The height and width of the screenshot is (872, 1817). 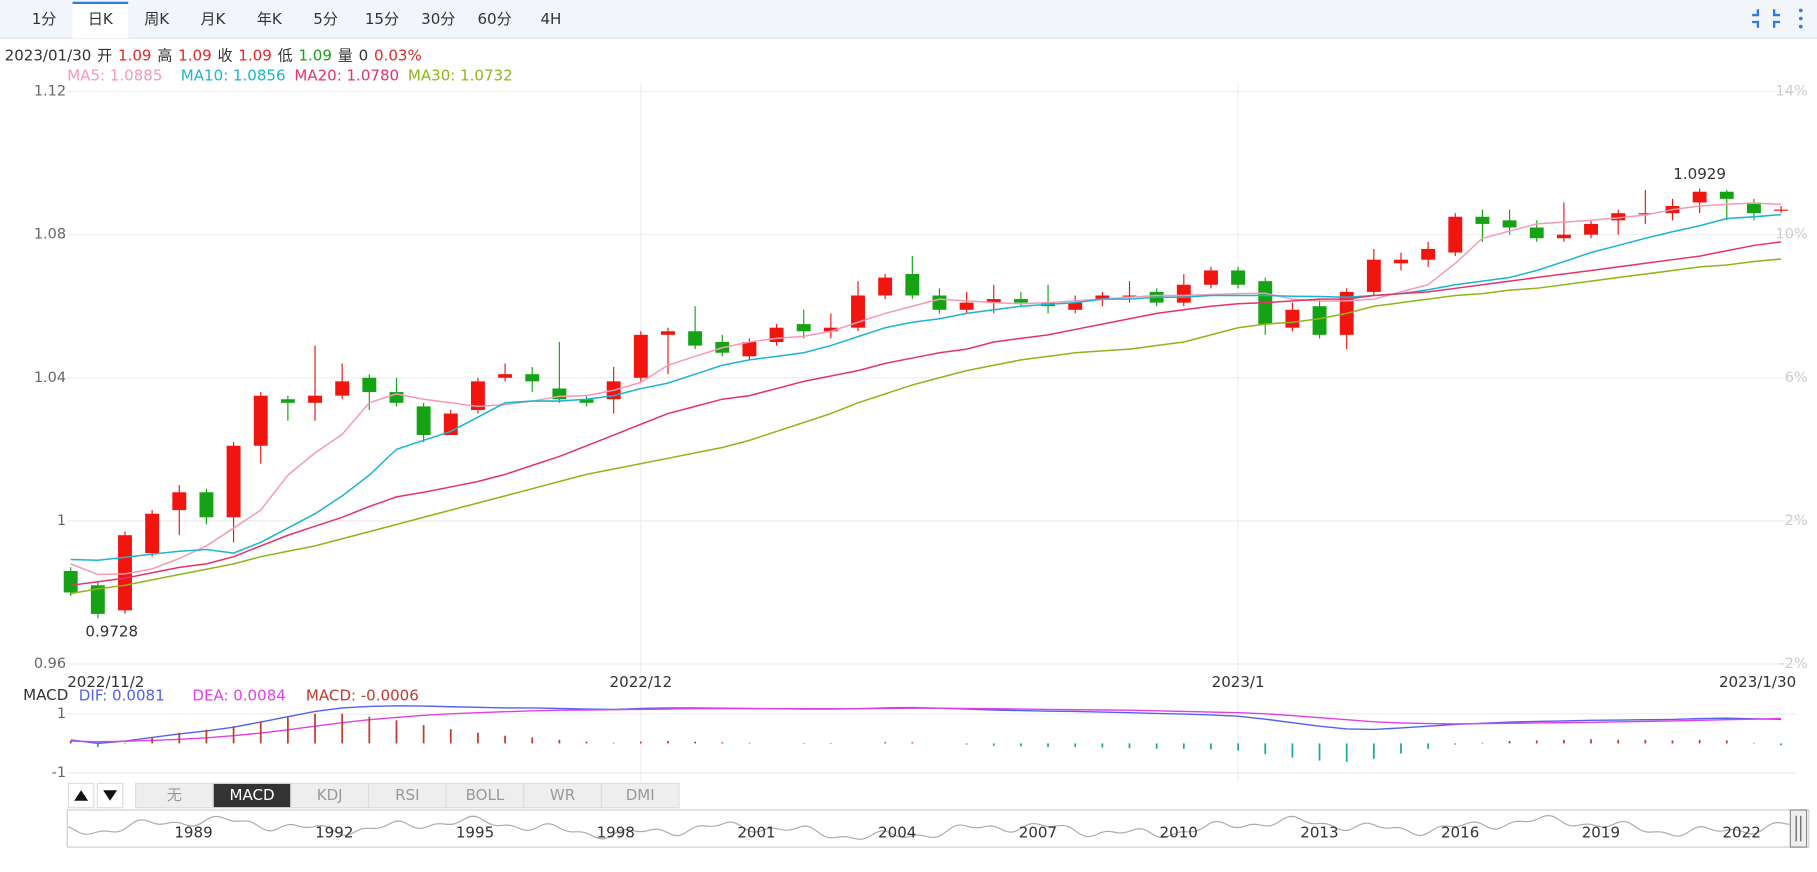 I want to click on indicator-tab: DMI, so click(x=640, y=795).